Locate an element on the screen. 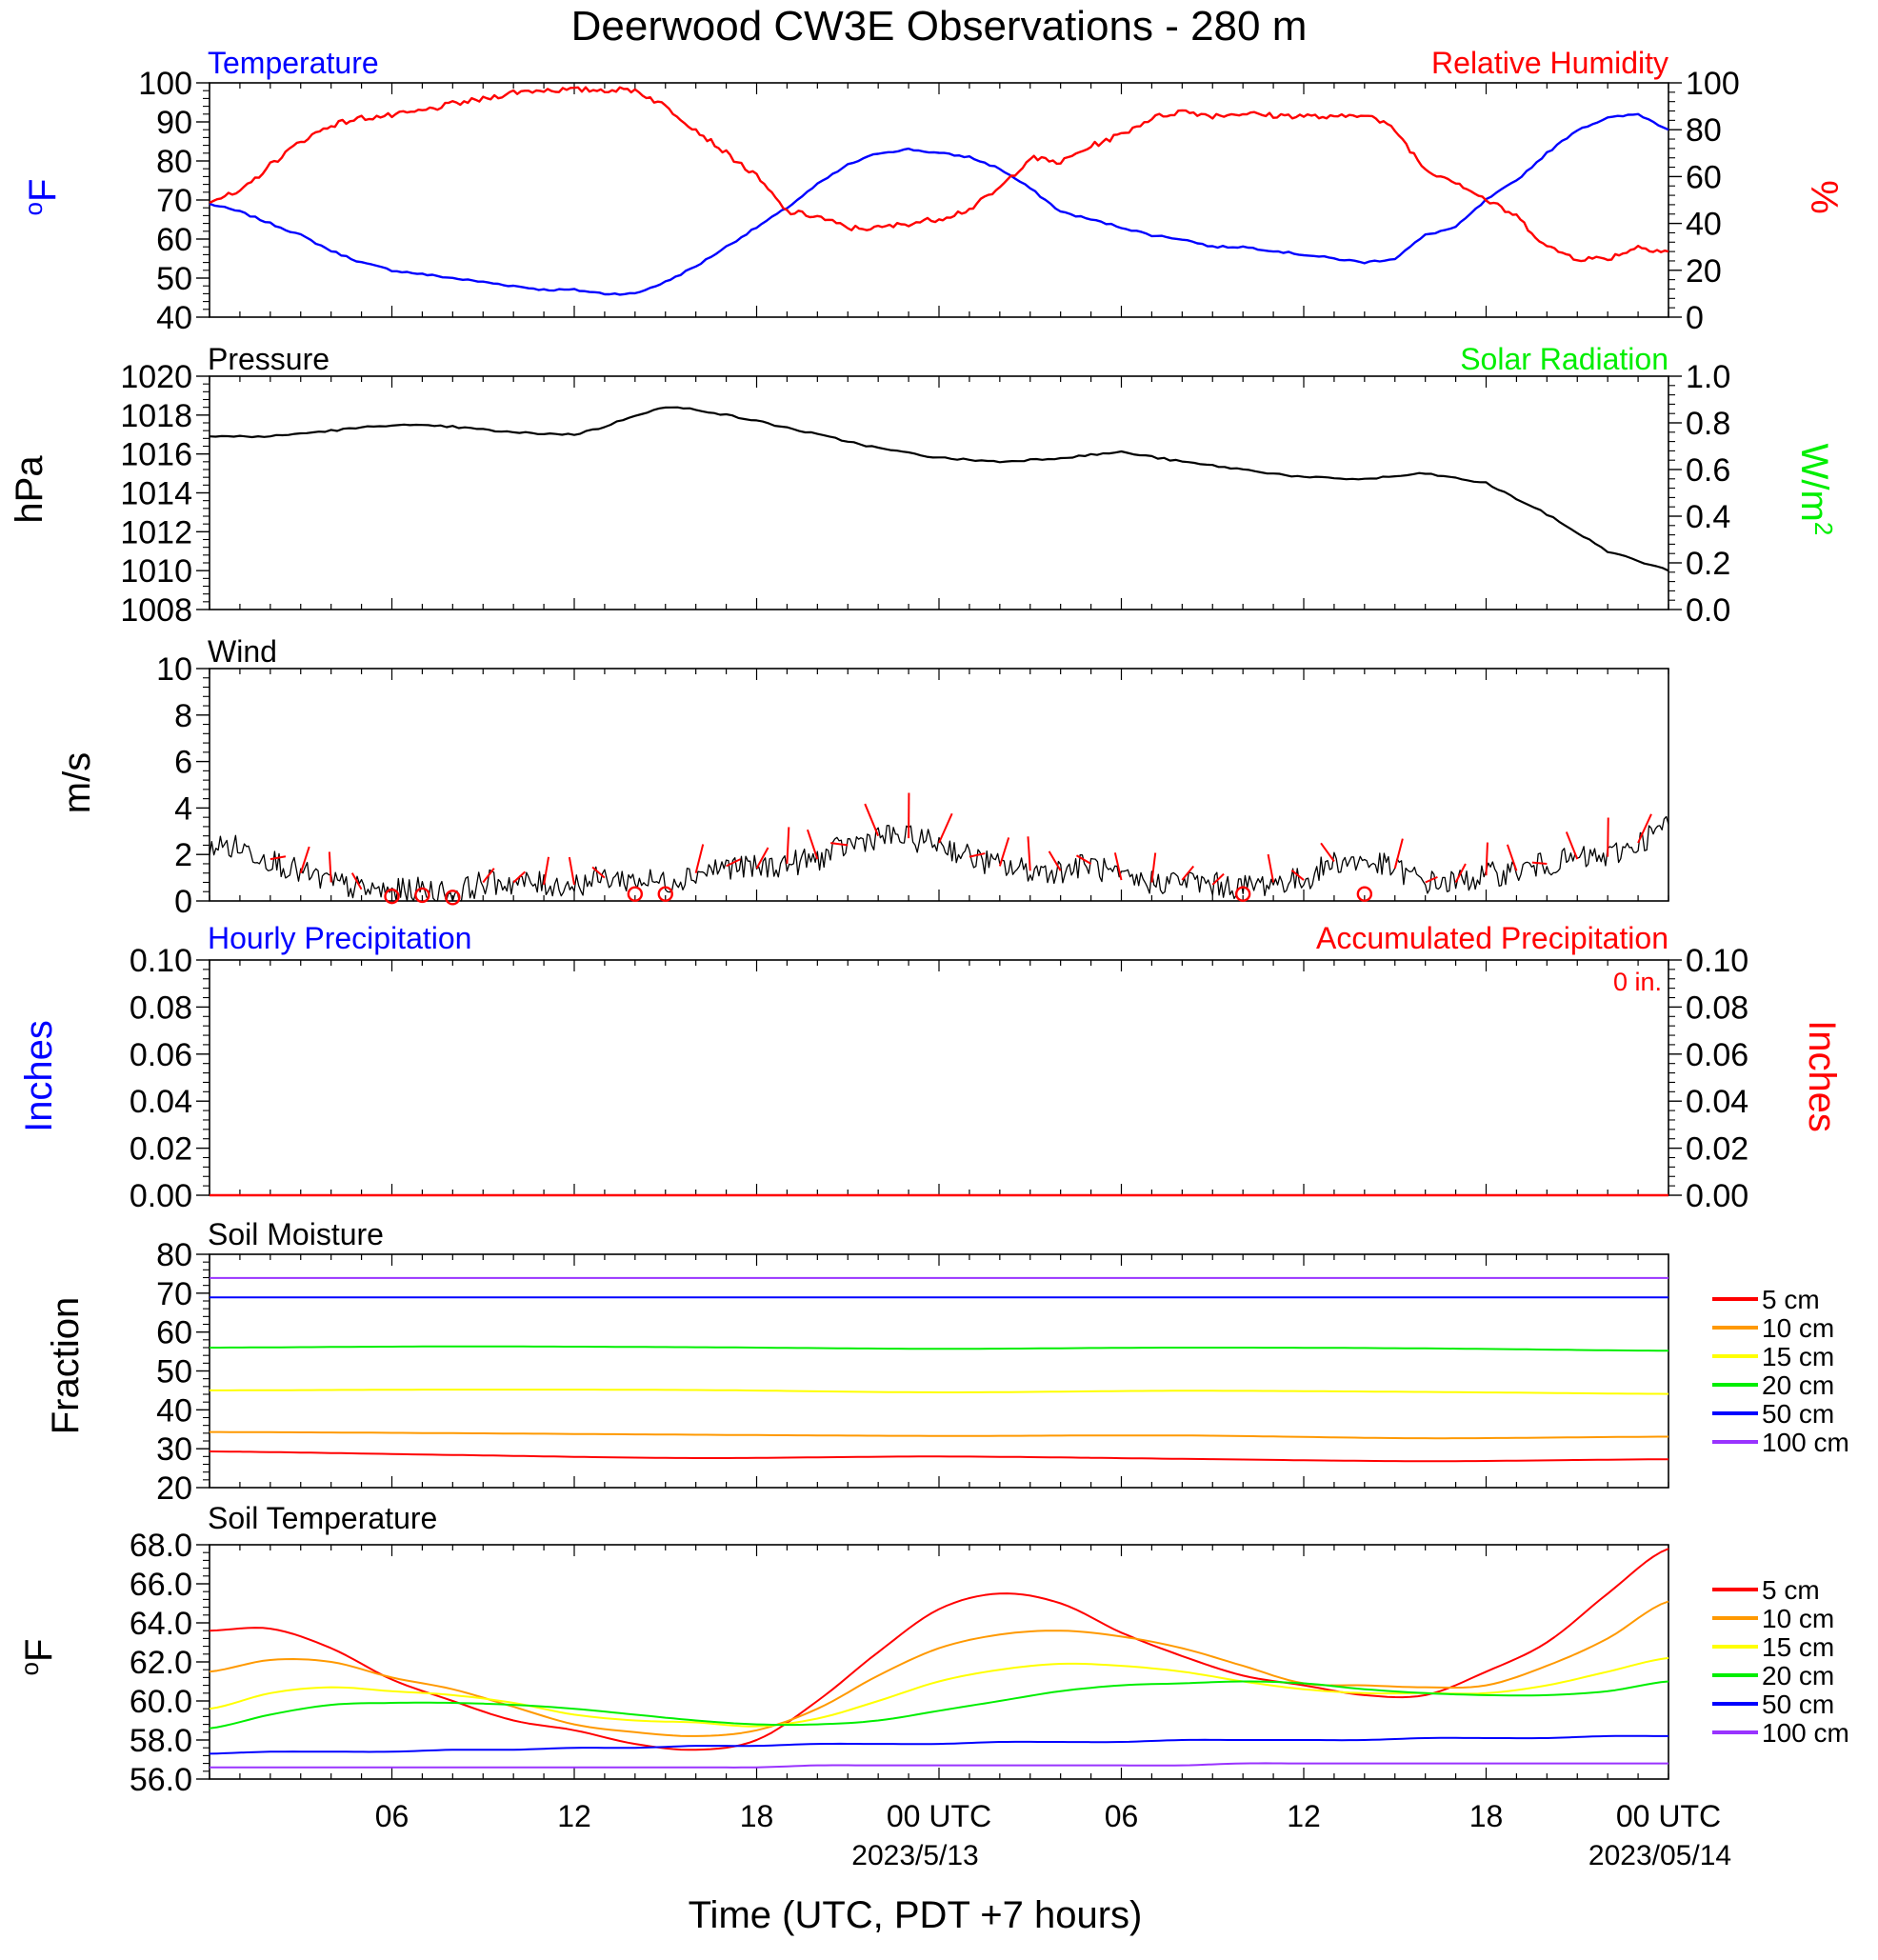 This screenshot has width=1878, height=1960. temperature-y-tick-label: 50 is located at coordinates (174, 279).